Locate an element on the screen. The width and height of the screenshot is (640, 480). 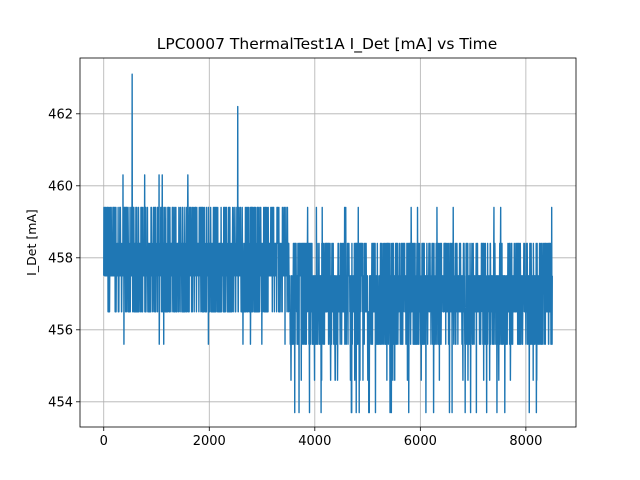
y-axis-label: I_Det [mA] is located at coordinates (31, 242).